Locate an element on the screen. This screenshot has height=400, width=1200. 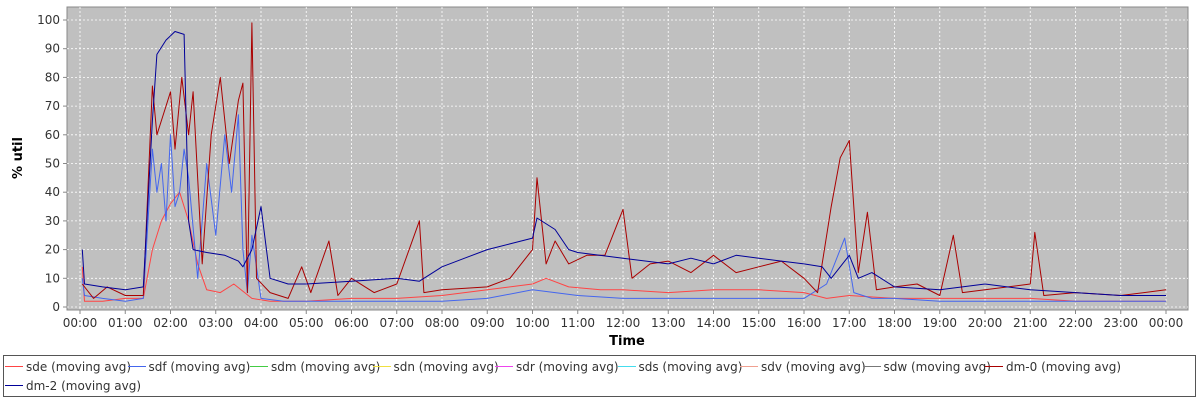
x-tick-label: 19:00 is located at coordinates (939, 323).